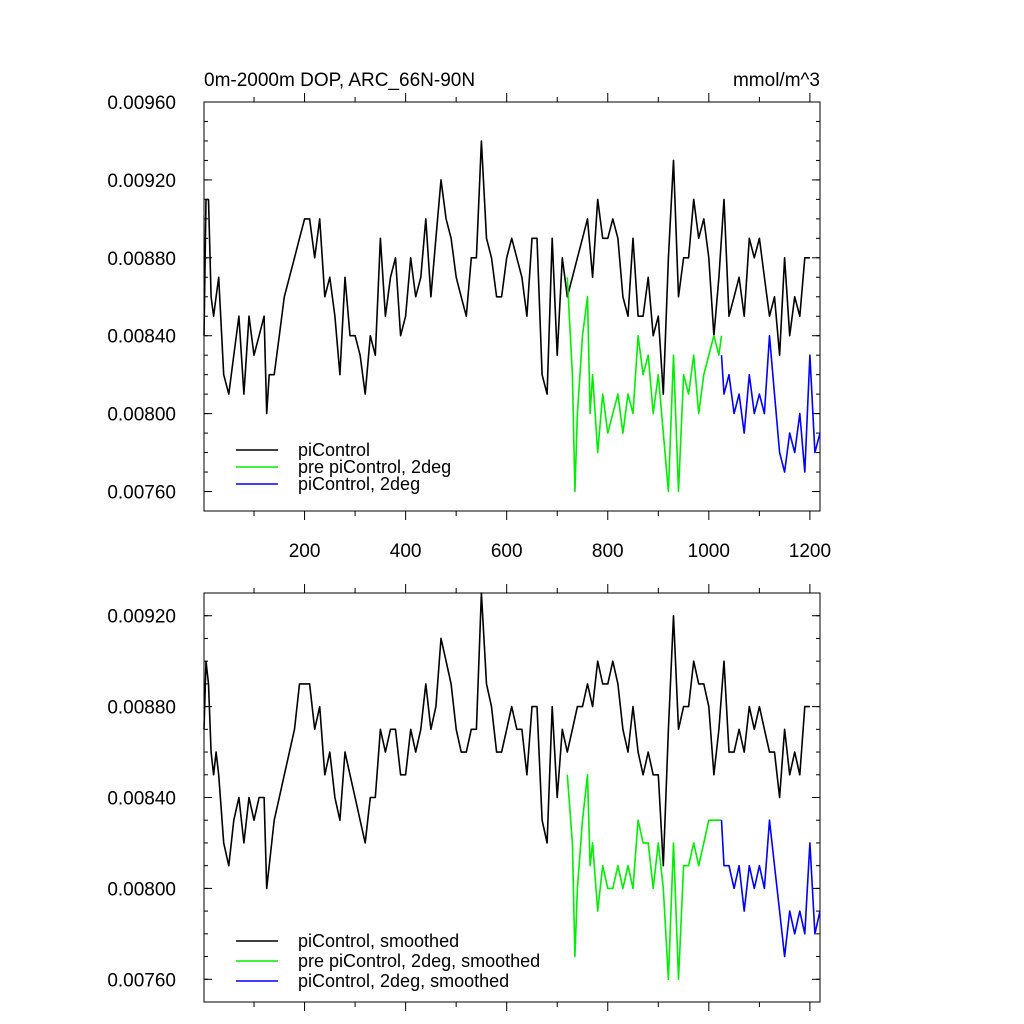 The width and height of the screenshot is (1024, 1024). I want to click on legend-label: piControl, 2deg, so click(359, 484).